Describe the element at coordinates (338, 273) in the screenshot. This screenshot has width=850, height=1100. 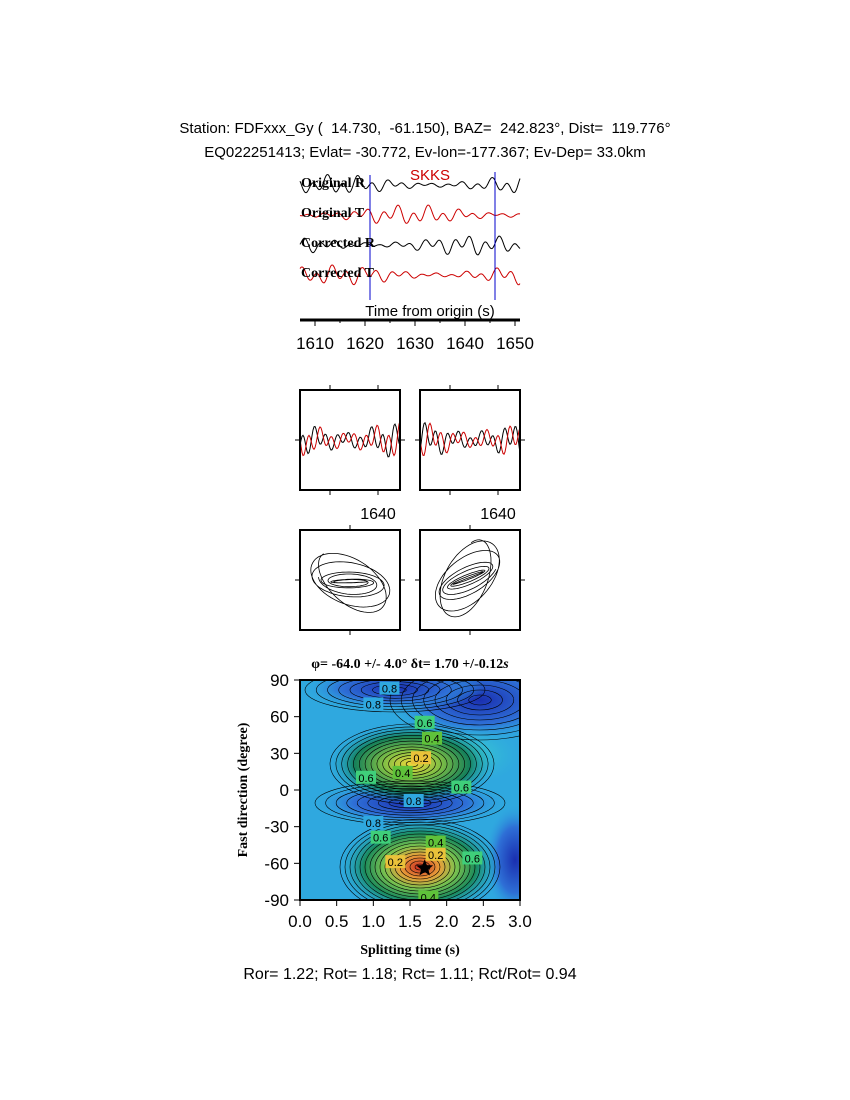
I see `trace-label-corrected-t: Corrected T` at that location.